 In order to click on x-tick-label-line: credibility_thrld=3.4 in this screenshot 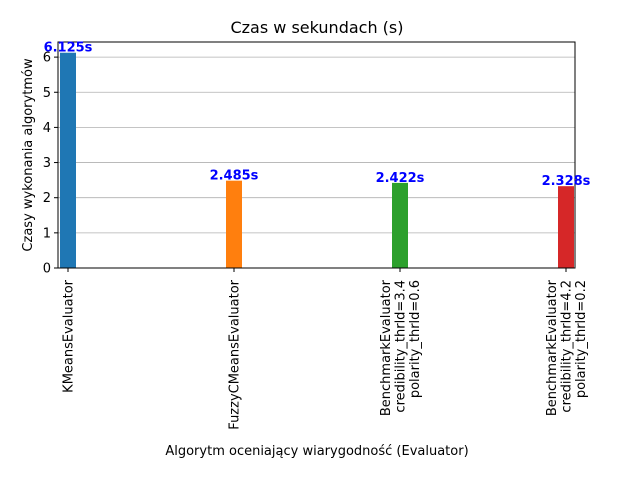, I will do `click(401, 346)`.